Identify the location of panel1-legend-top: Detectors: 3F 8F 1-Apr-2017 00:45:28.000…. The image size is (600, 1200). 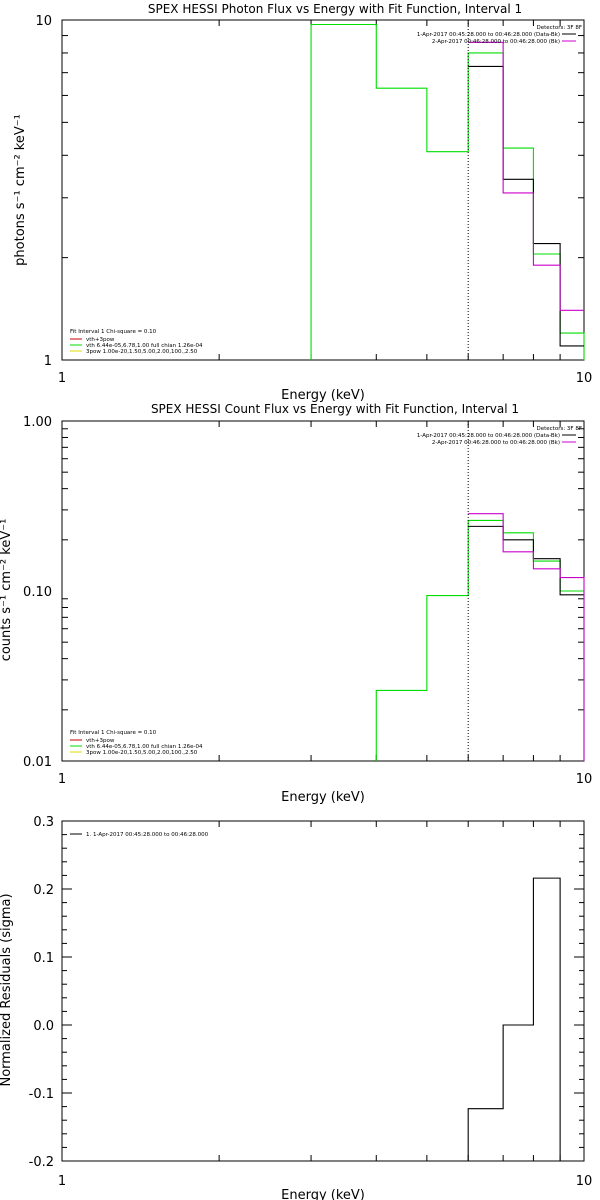
(499, 35).